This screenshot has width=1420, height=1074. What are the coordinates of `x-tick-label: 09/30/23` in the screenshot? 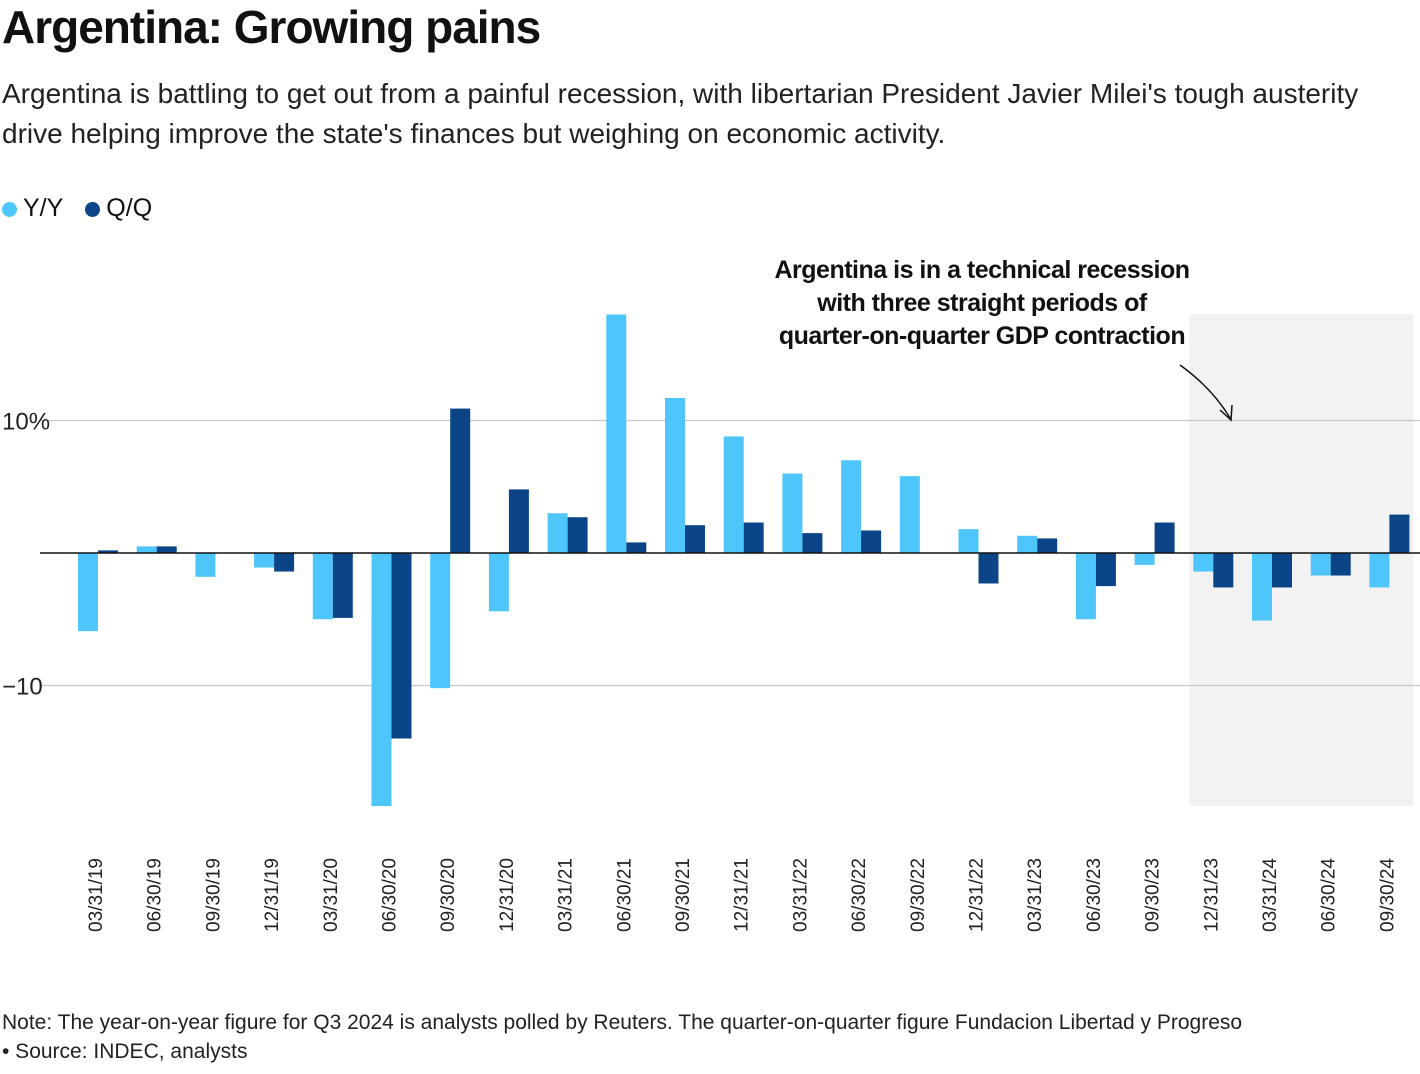 It's located at (1153, 895).